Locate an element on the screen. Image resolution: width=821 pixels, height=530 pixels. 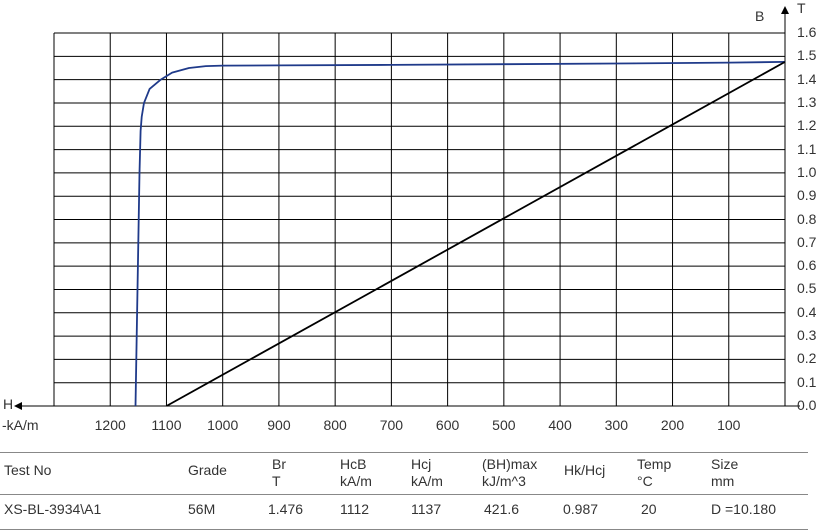
table-header-line: Hk/Hcj is located at coordinates (585, 470).